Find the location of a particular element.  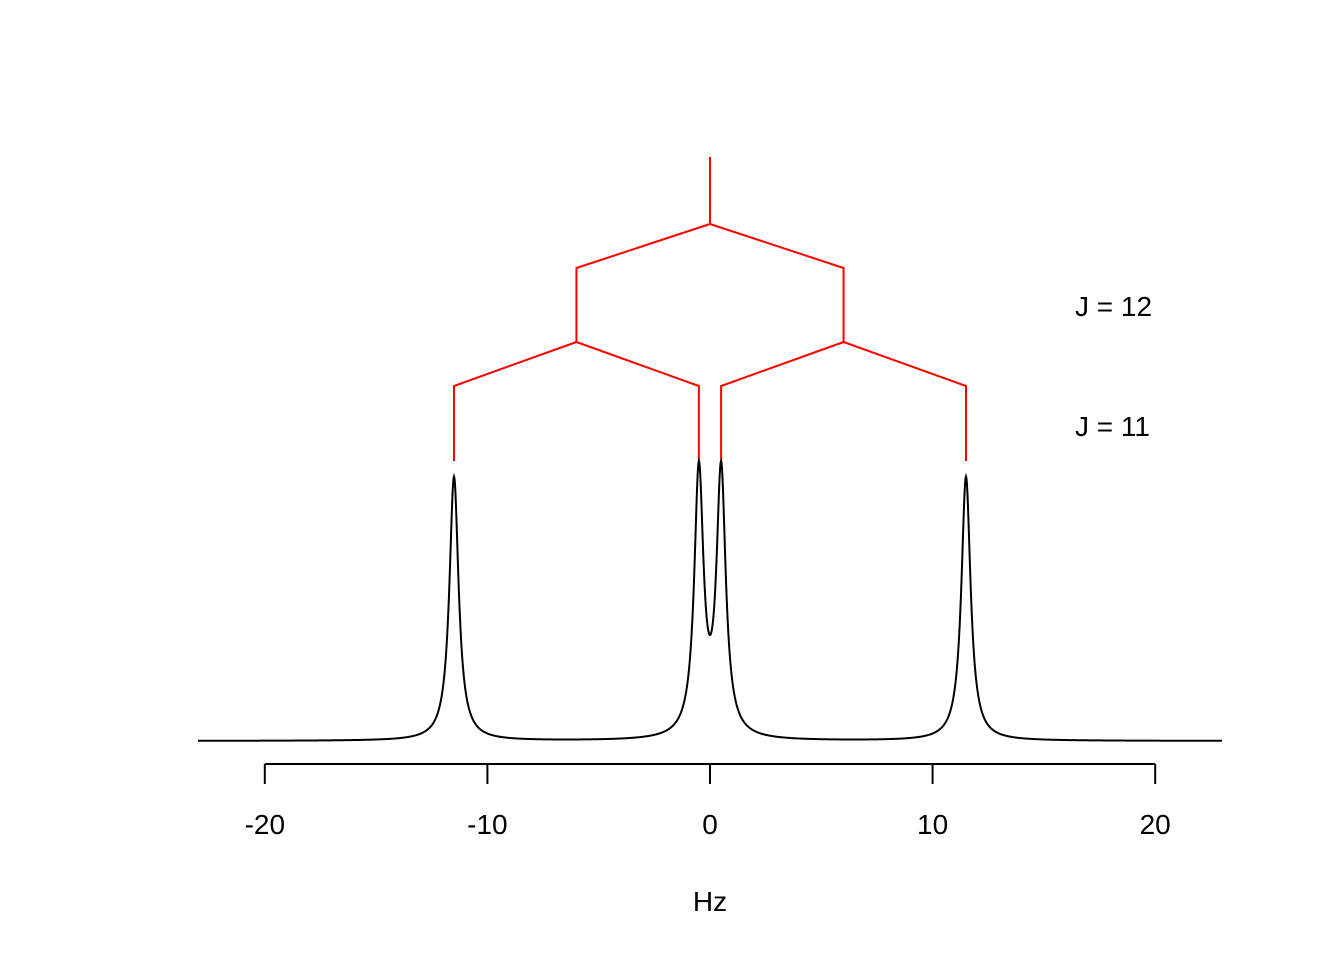

x-tick-label: 0 is located at coordinates (710, 824).